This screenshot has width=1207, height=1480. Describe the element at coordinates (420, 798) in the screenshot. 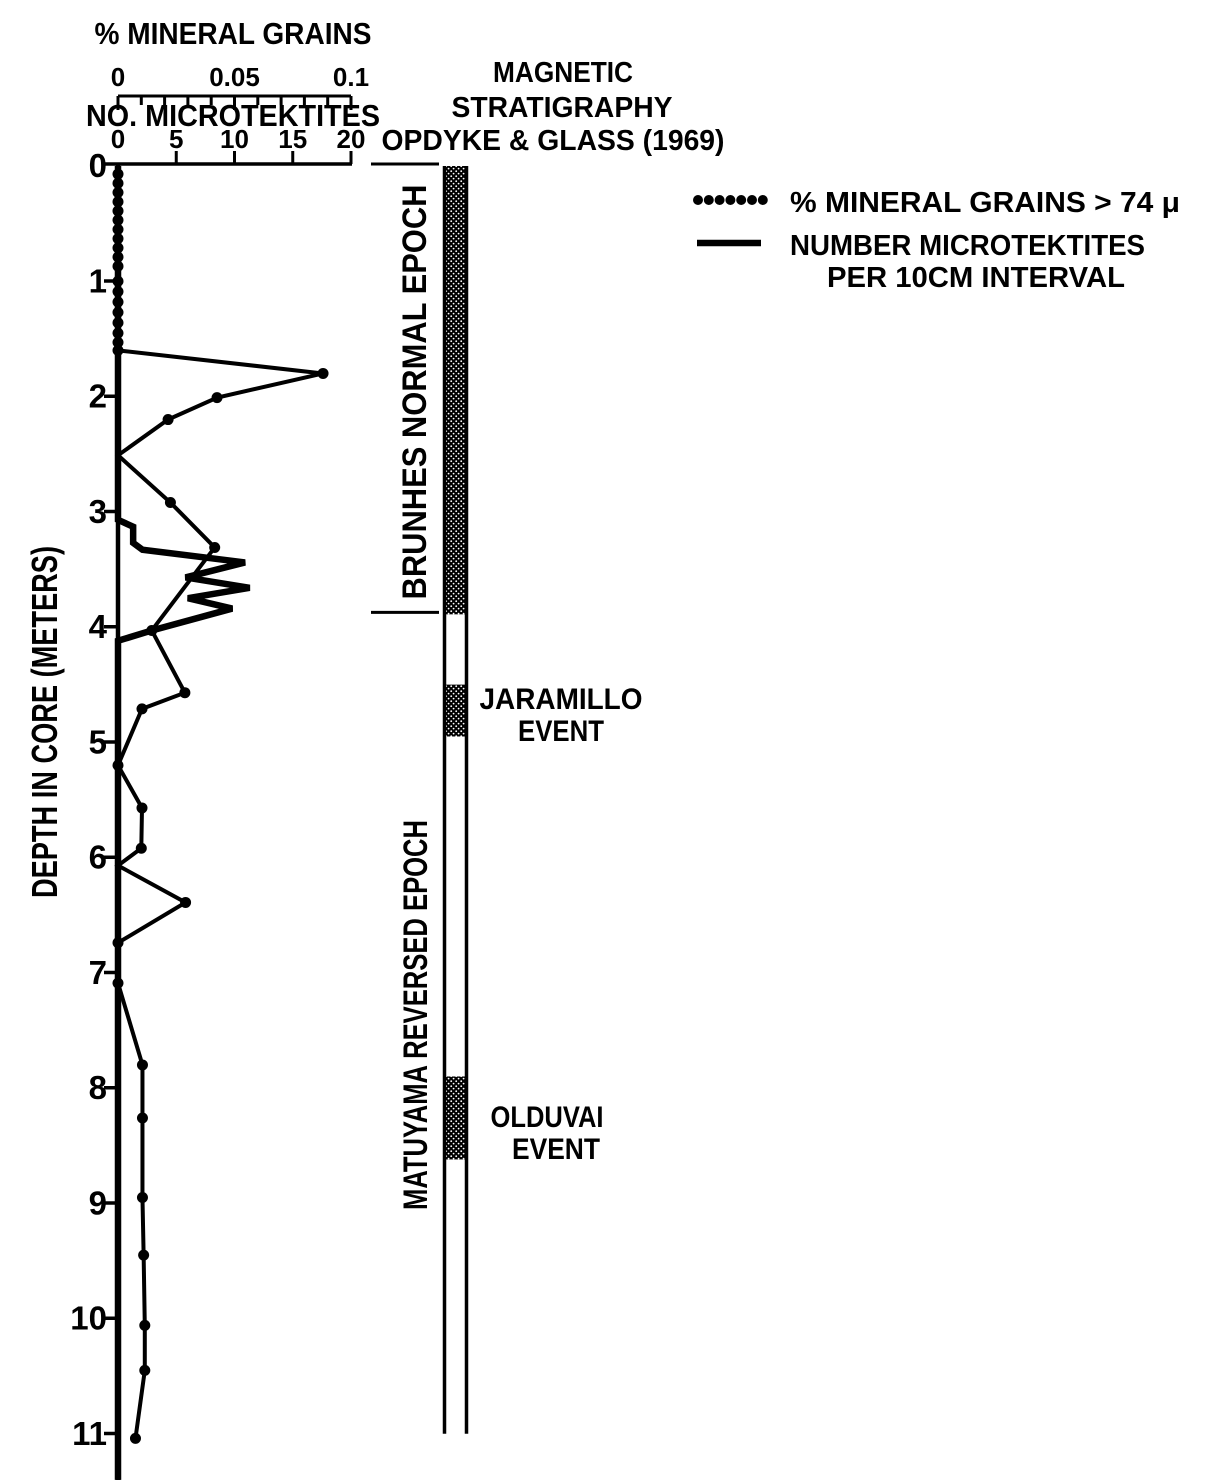

I see `stratigraphy-column-fills` at that location.